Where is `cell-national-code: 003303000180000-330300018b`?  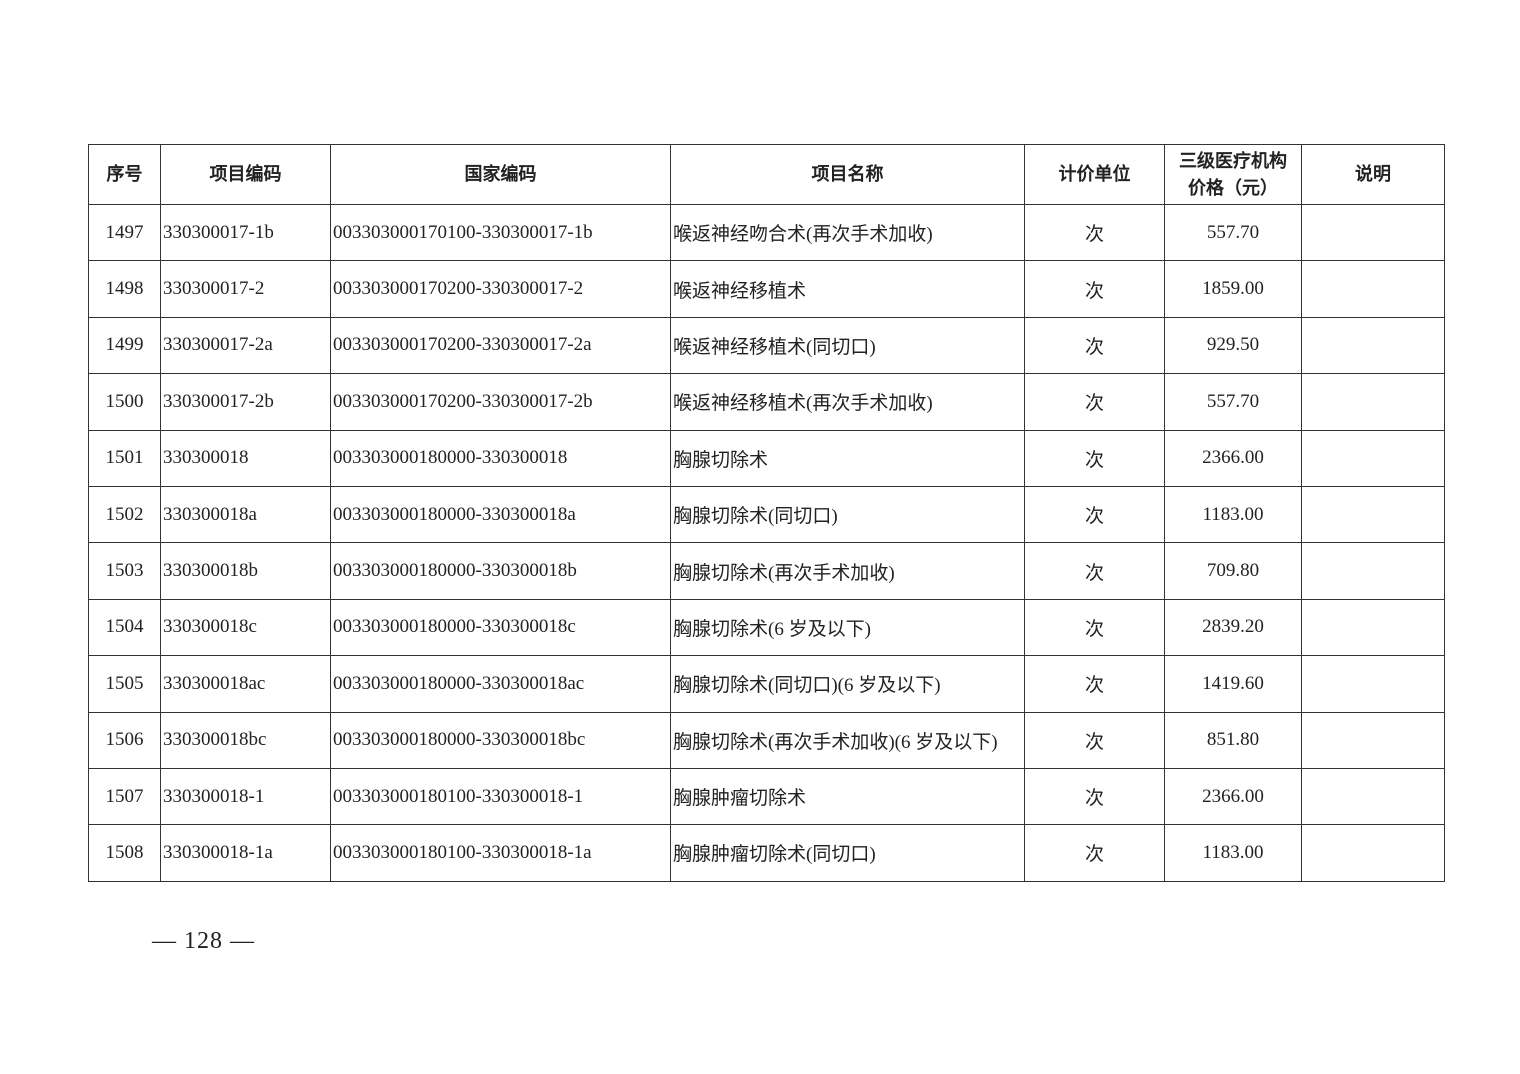 cell-national-code: 003303000180000-330300018b is located at coordinates (500, 571).